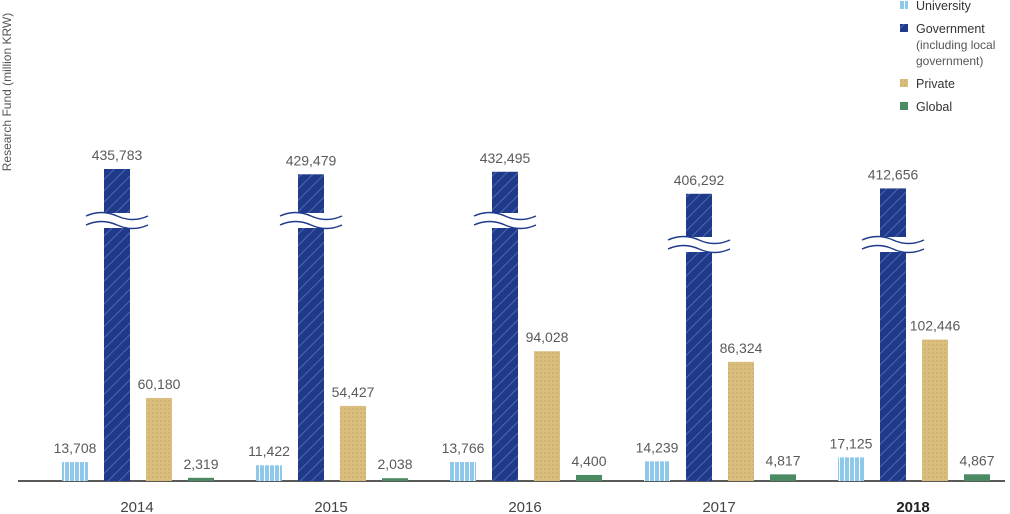  Describe the element at coordinates (75, 471) in the screenshot. I see `bar-university-2014` at that location.